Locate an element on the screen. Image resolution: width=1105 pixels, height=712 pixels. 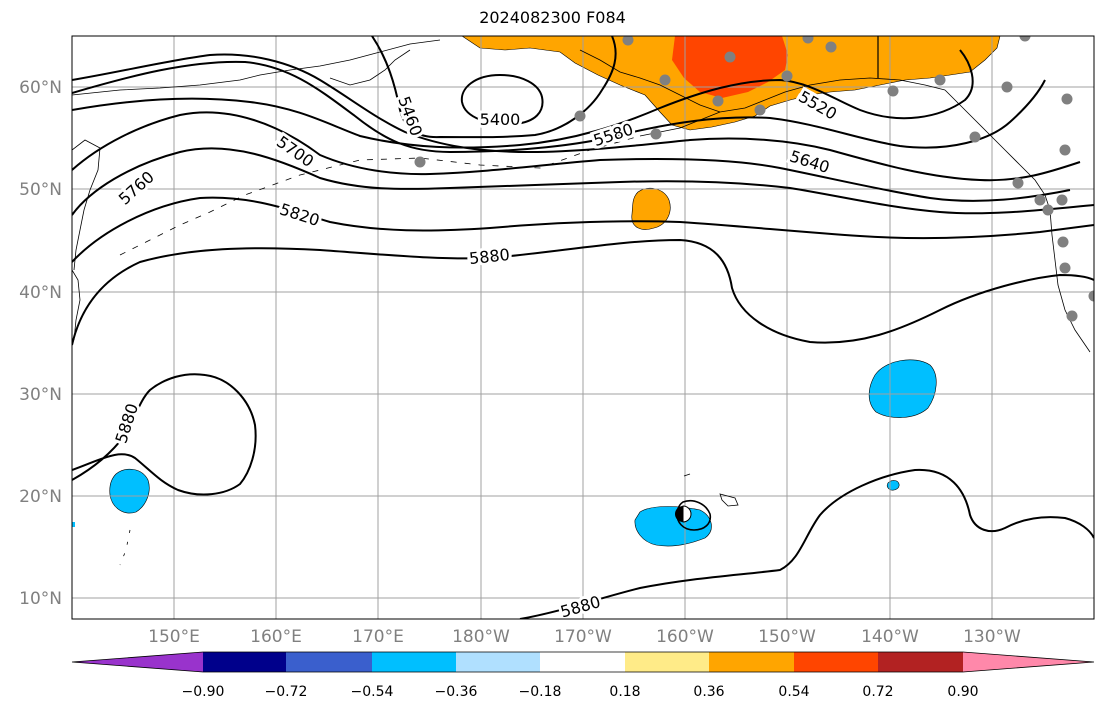
lat-label: 40°N is located at coordinates (40, 293).